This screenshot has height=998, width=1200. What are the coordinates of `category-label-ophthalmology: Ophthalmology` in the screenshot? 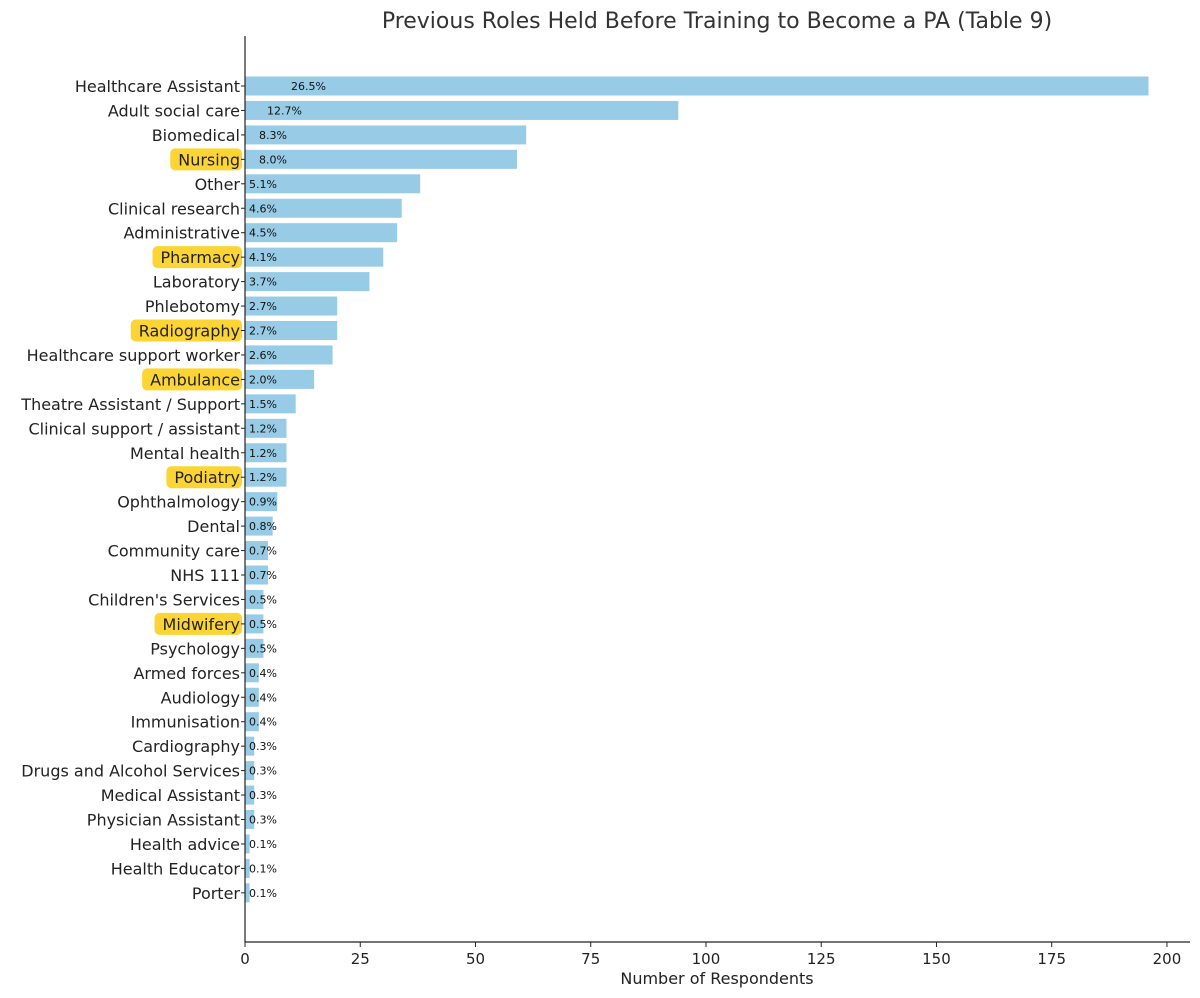 It's located at (178, 502).